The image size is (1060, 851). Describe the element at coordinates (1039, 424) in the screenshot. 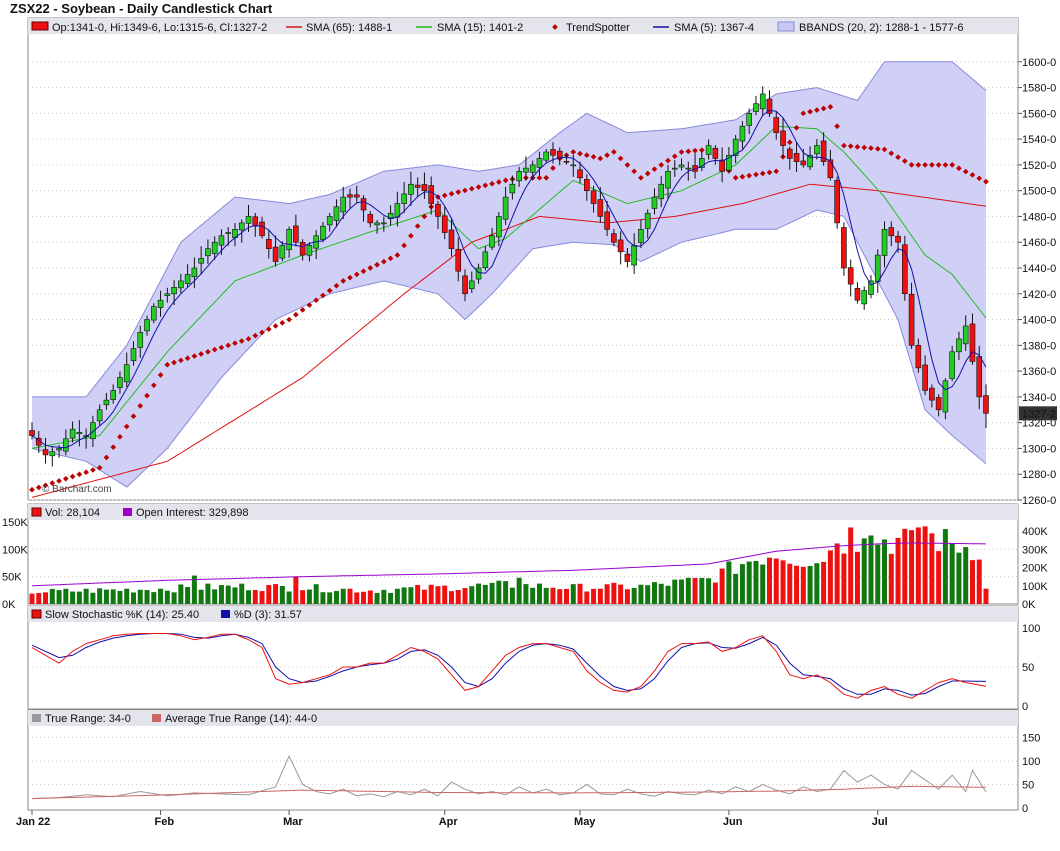

I see `price-tick-label: 1320-0` at that location.